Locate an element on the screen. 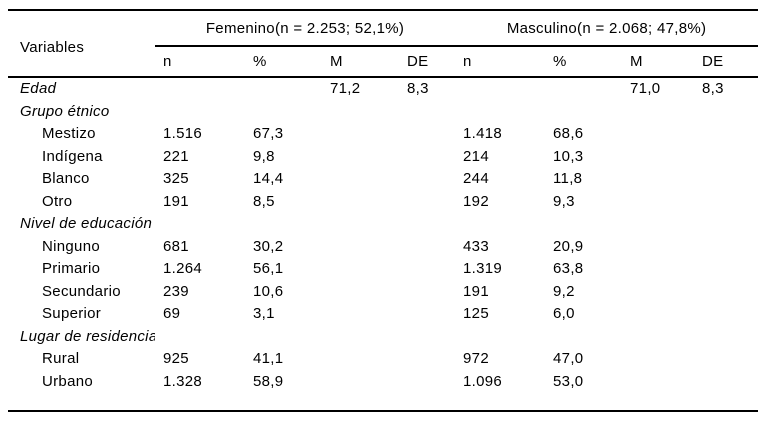 The height and width of the screenshot is (421, 768). row-label: Blanco is located at coordinates (66, 178).